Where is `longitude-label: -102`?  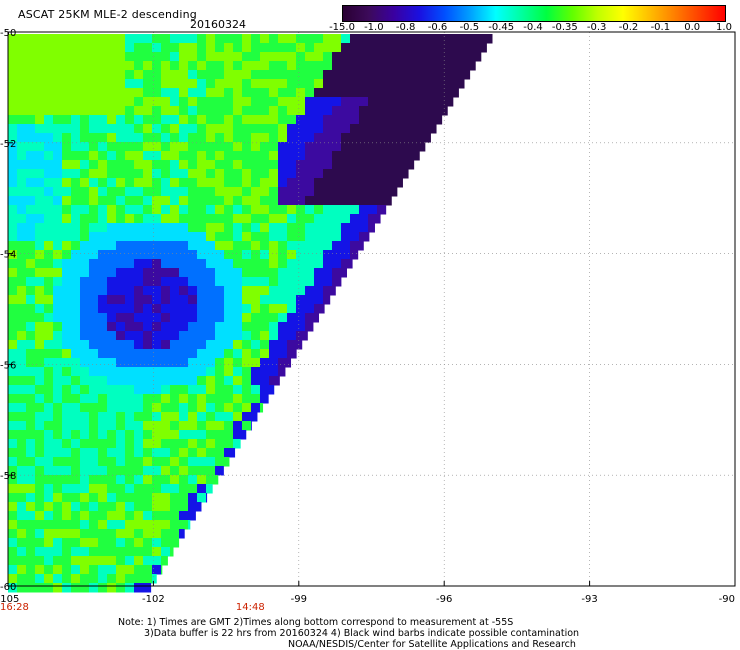 longitude-label: -102 is located at coordinates (153, 599).